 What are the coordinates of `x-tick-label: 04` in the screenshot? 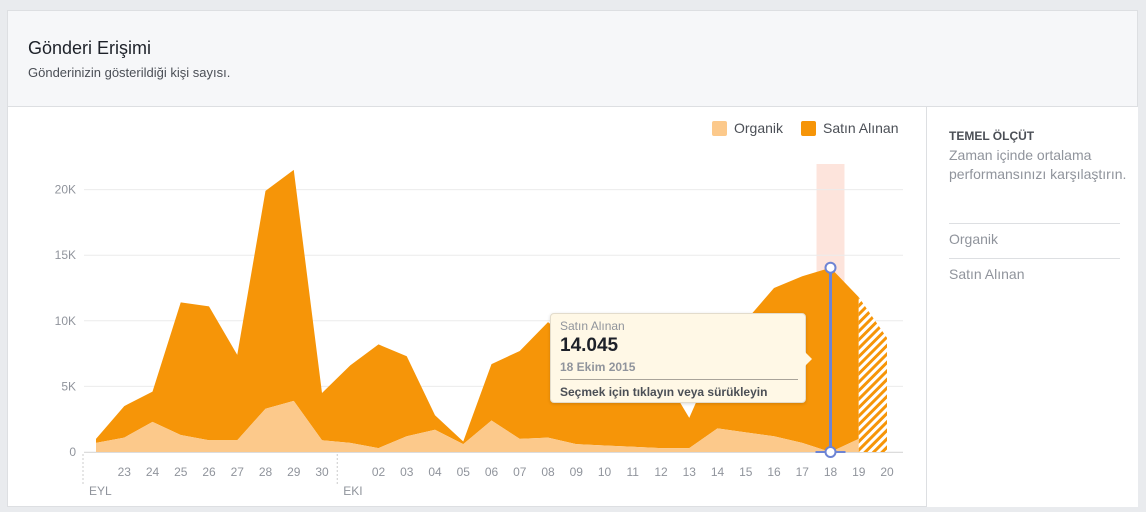 It's located at (435, 472).